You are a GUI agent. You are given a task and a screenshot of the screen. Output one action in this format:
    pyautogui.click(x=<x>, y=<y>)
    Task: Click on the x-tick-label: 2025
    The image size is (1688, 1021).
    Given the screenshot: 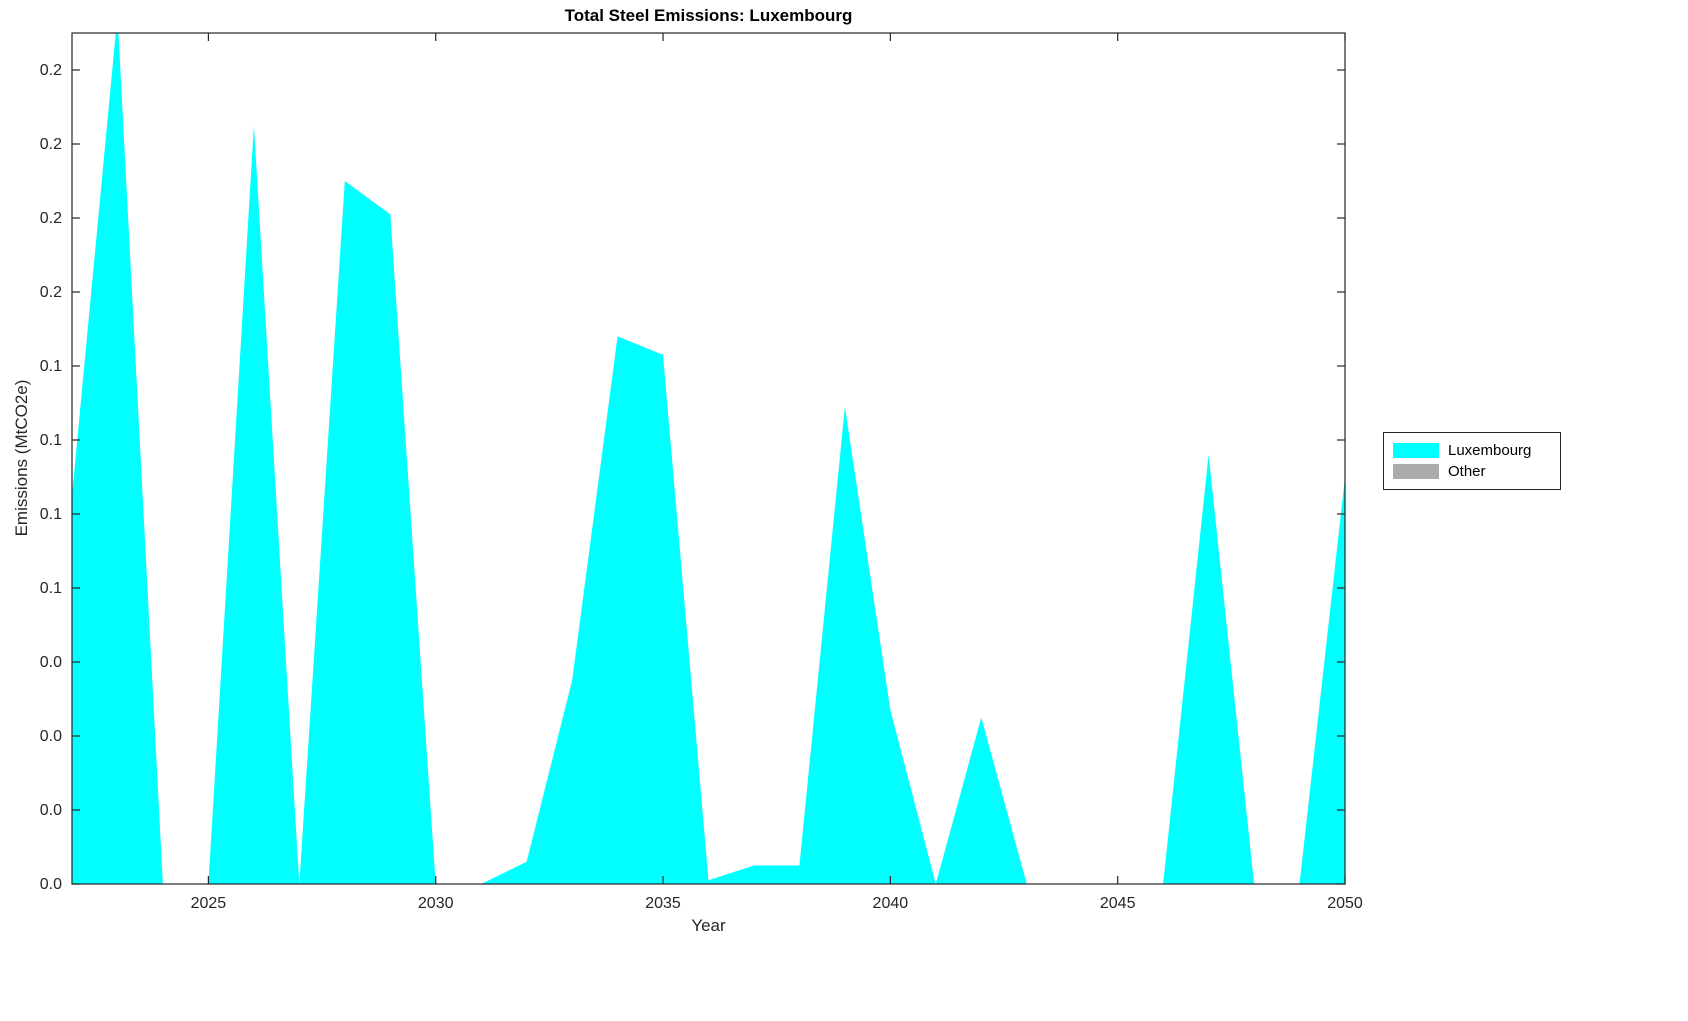 What is the action you would take?
    pyautogui.click(x=209, y=903)
    